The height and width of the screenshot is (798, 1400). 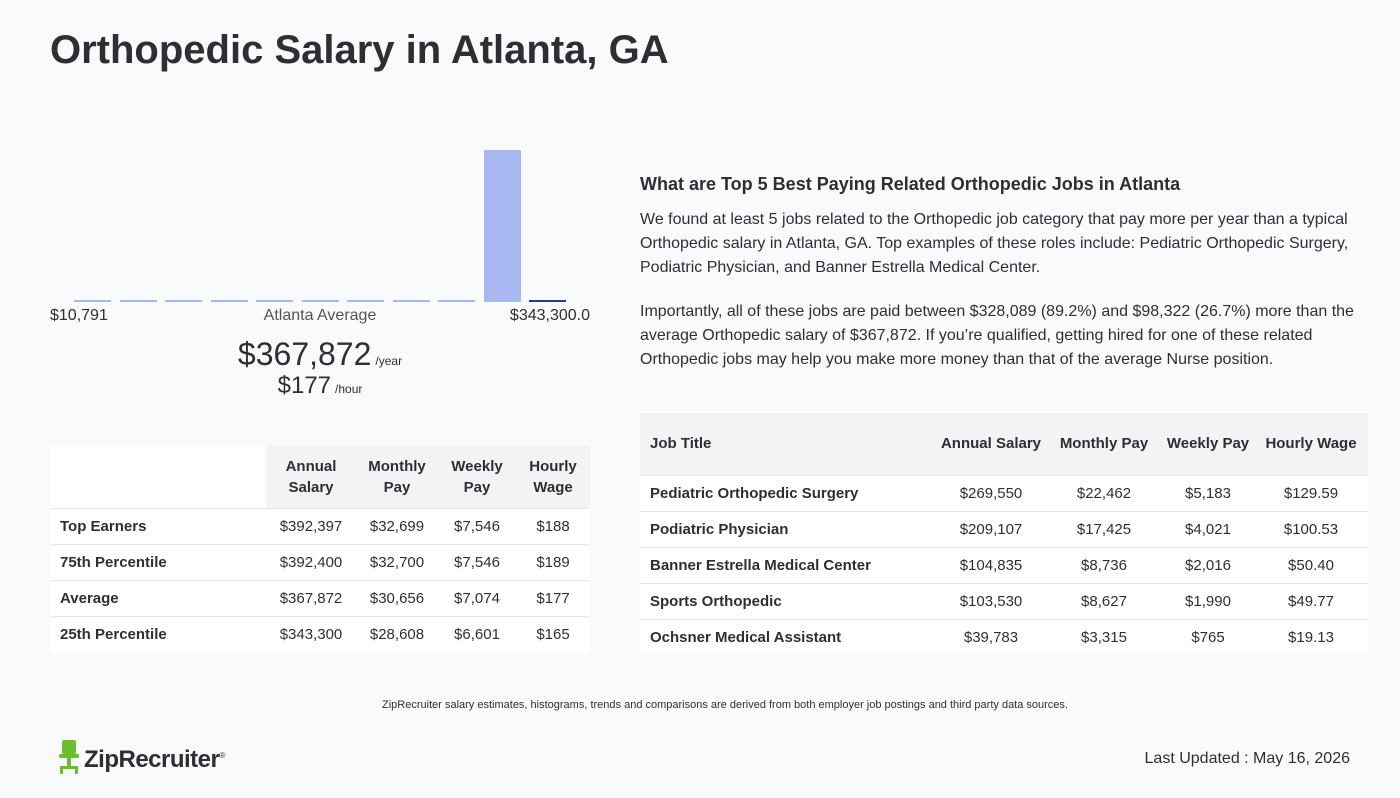 What do you see at coordinates (320, 221) in the screenshot?
I see `salary-histogram` at bounding box center [320, 221].